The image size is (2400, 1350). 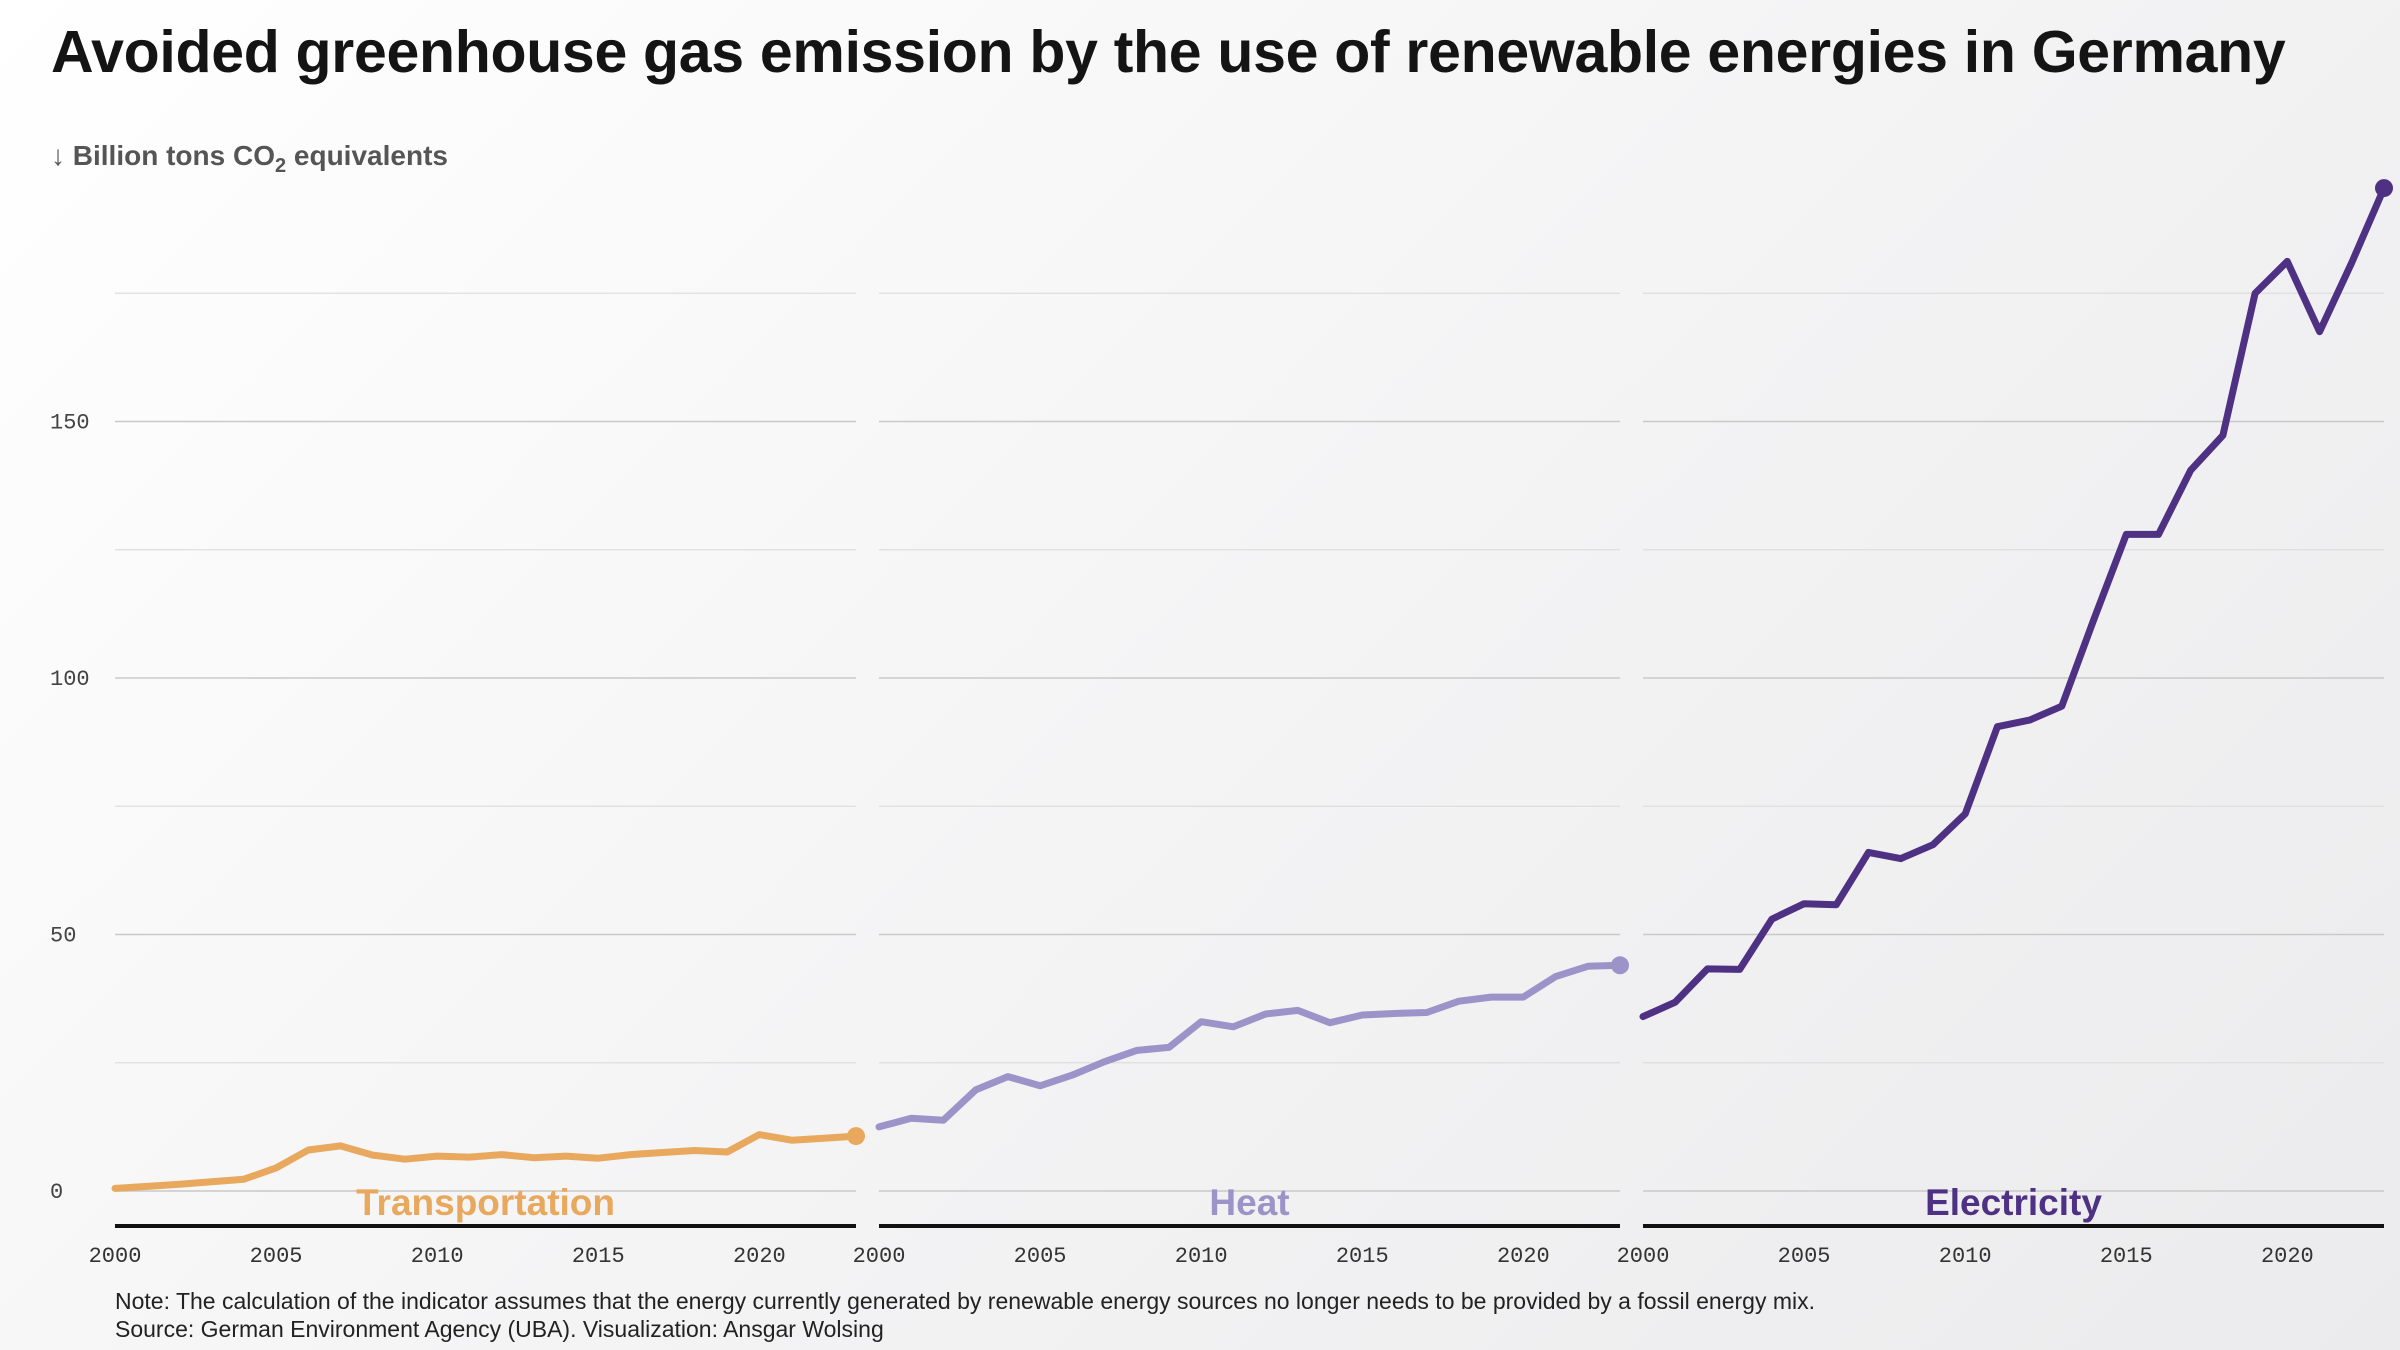 What do you see at coordinates (63, 936) in the screenshot?
I see `y-tick-label: 50` at bounding box center [63, 936].